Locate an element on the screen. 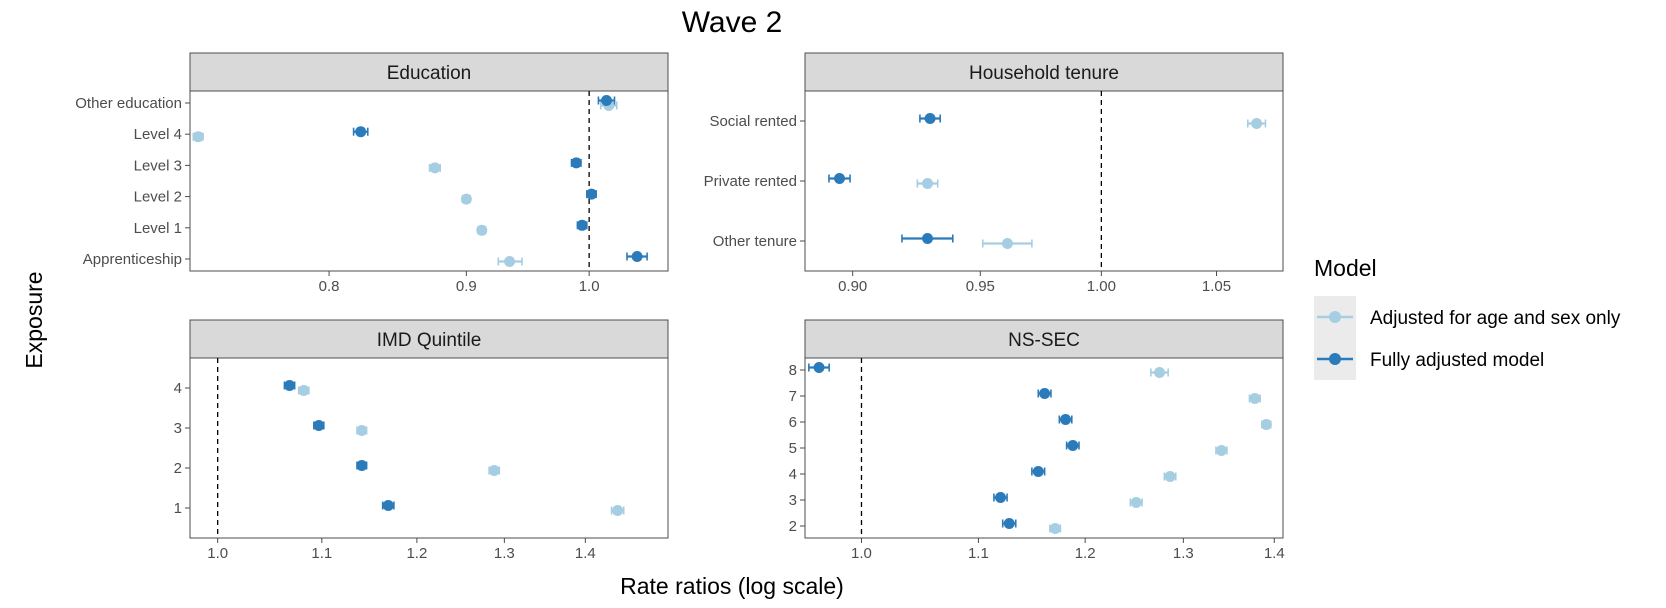 The width and height of the screenshot is (1666, 608). x-tick-label: 1.00 is located at coordinates (1101, 286).